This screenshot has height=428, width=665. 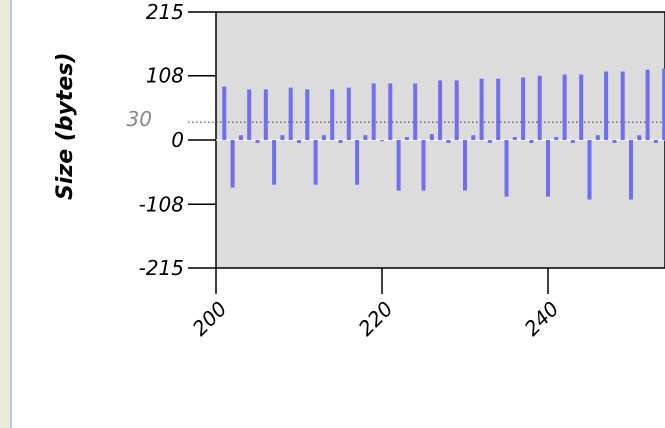 What do you see at coordinates (210, 319) in the screenshot?
I see `x-tick-label: 200` at bounding box center [210, 319].